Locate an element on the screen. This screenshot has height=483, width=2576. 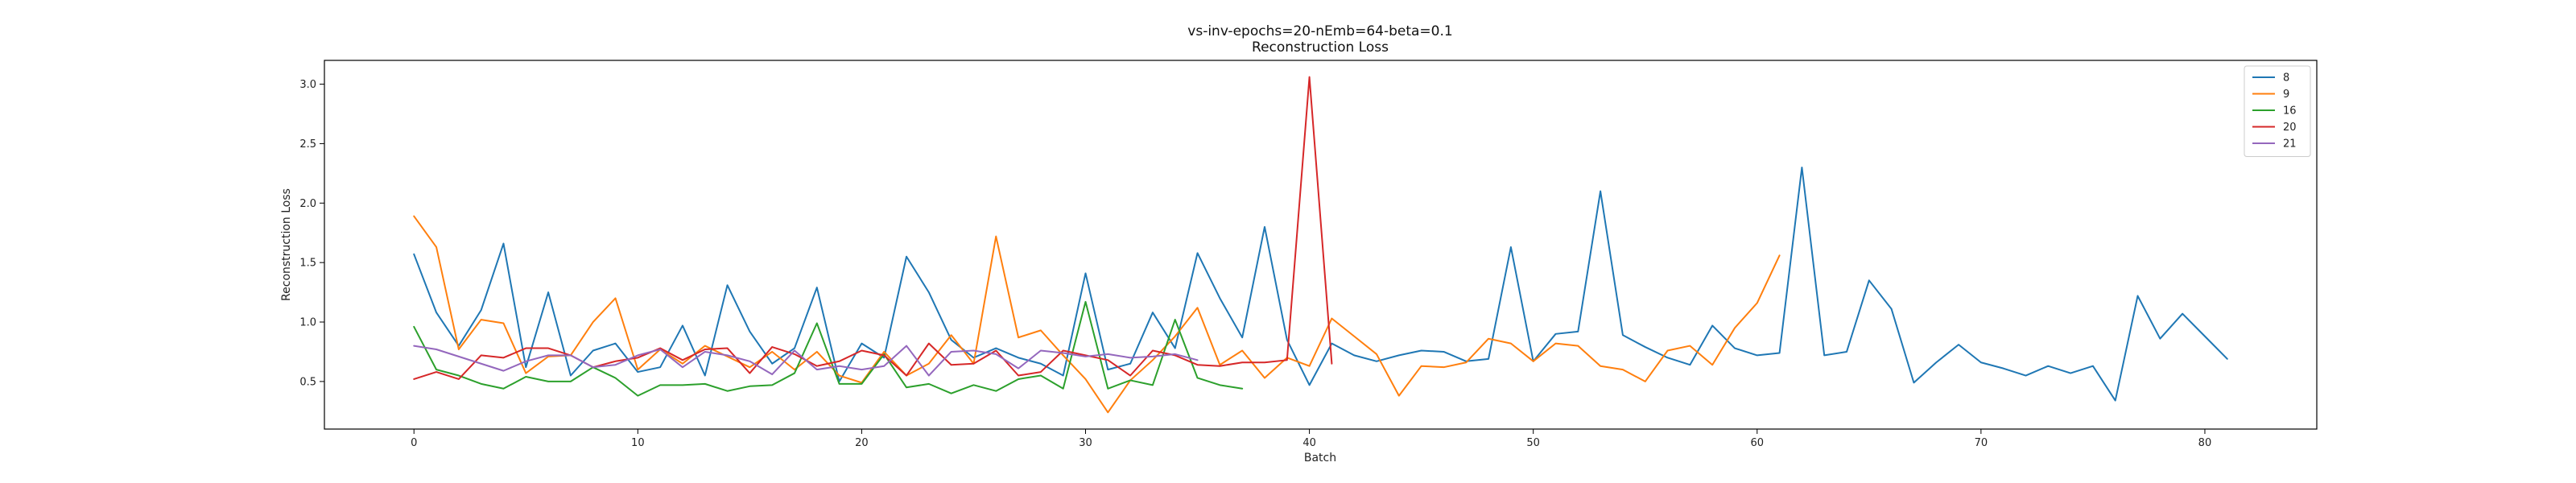
y-axis-ticks: 0.5 1.0 1.5 2.0 2.5 3.0 is located at coordinates (311, 233).